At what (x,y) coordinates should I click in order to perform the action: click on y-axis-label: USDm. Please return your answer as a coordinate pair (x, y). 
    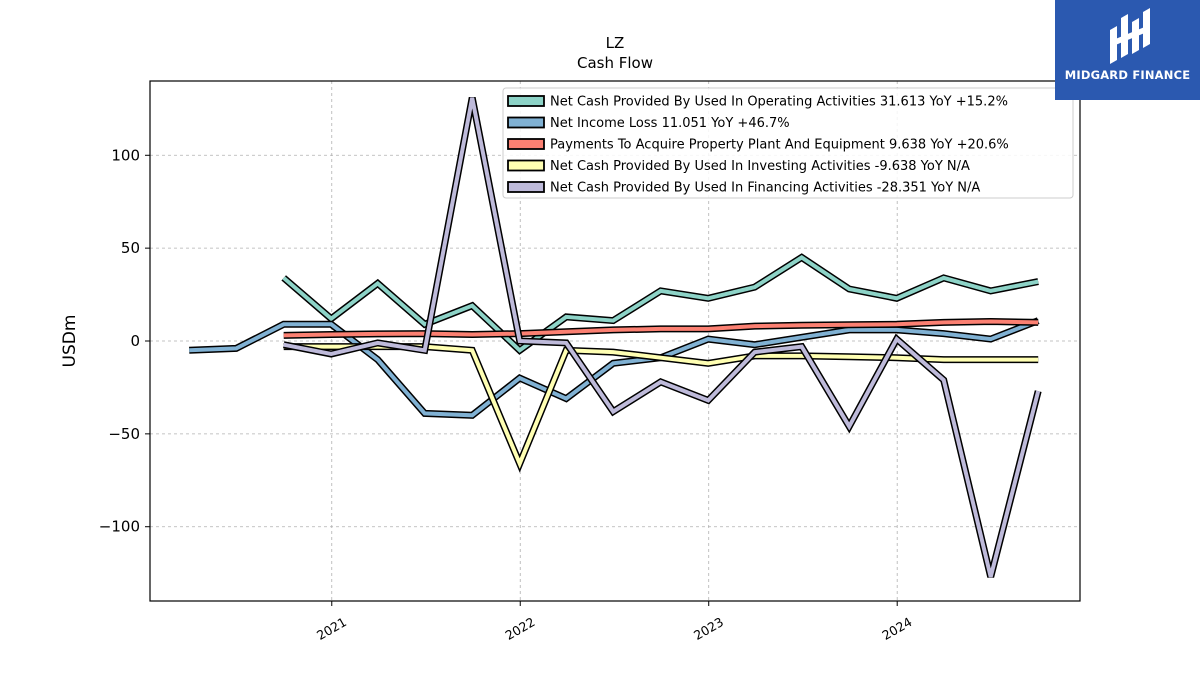
    Looking at the image, I should click on (70, 341).